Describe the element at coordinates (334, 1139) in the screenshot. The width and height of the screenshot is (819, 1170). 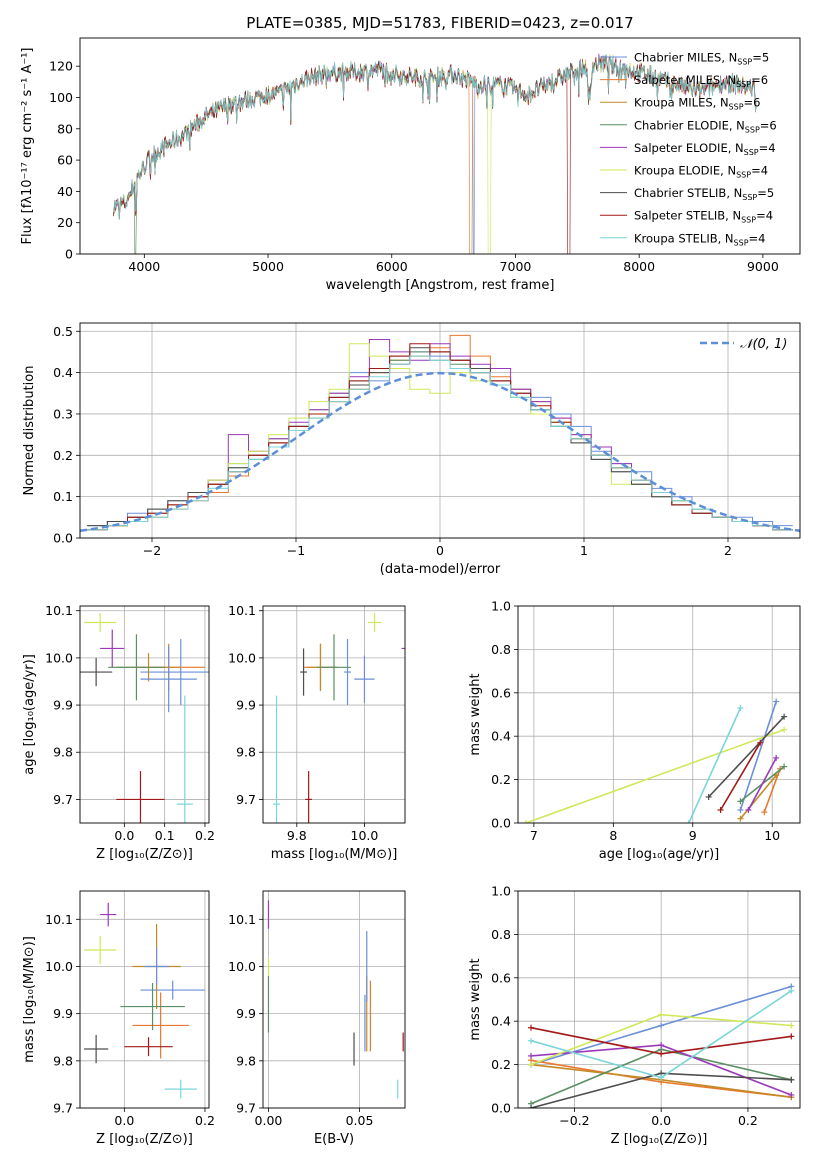
I see `x-axis-label: E(B-V)` at that location.